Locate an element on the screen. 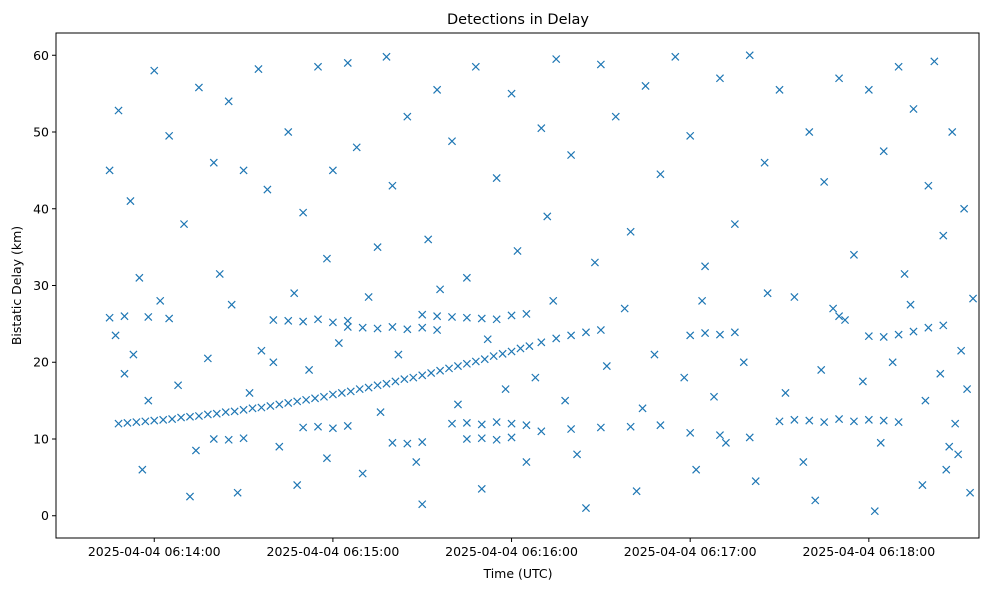  y-tick-label: 20 is located at coordinates (41, 362).